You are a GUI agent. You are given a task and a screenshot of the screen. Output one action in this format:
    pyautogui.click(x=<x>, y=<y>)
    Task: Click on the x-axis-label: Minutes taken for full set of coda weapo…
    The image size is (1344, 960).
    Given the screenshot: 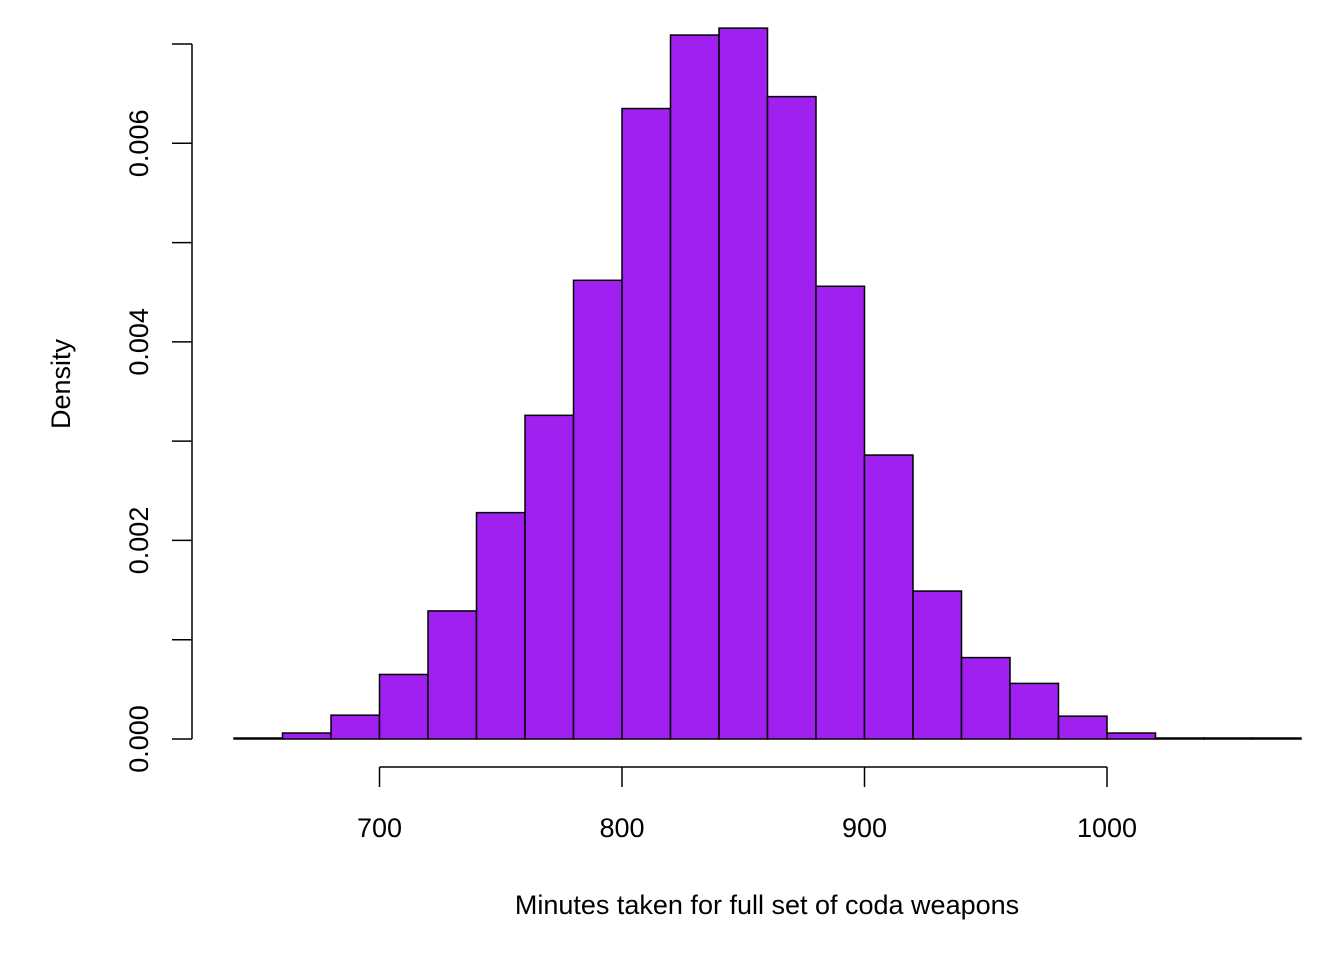 What is the action you would take?
    pyautogui.click(x=767, y=905)
    